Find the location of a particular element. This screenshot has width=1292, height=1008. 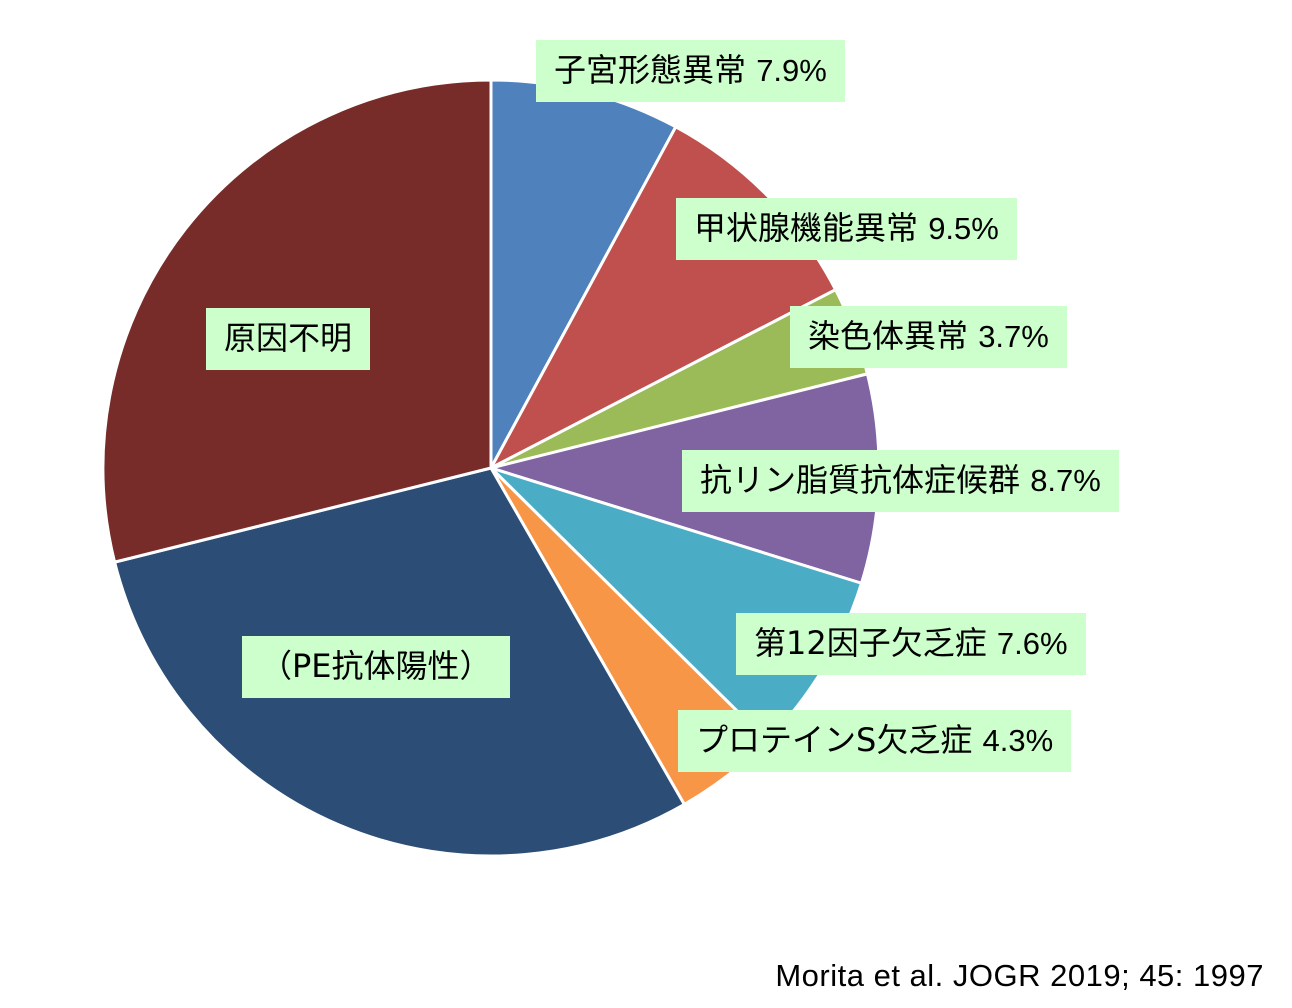

slice-label-text: 染色体異常 is located at coordinates (888, 336).